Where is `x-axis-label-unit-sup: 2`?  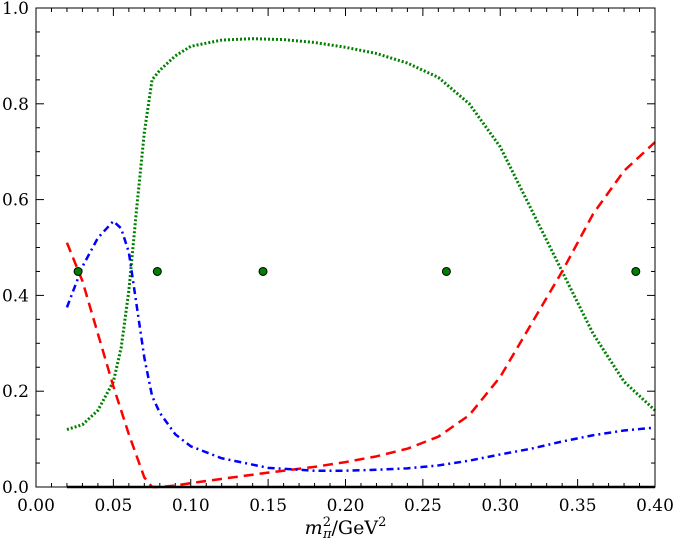 x-axis-label-unit-sup: 2 is located at coordinates (382, 522).